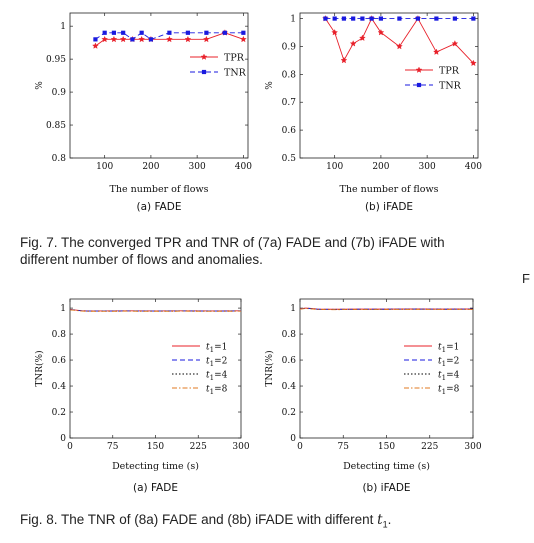  I want to click on legend-label: TPR, so click(234, 58).